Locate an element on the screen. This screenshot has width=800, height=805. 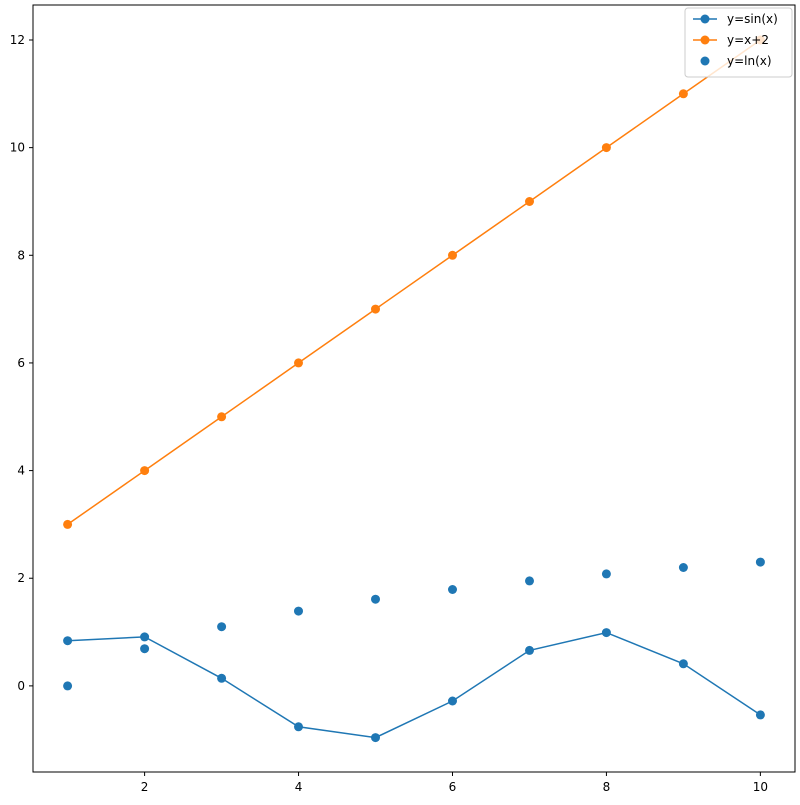
legend-box is located at coordinates (738, 42).